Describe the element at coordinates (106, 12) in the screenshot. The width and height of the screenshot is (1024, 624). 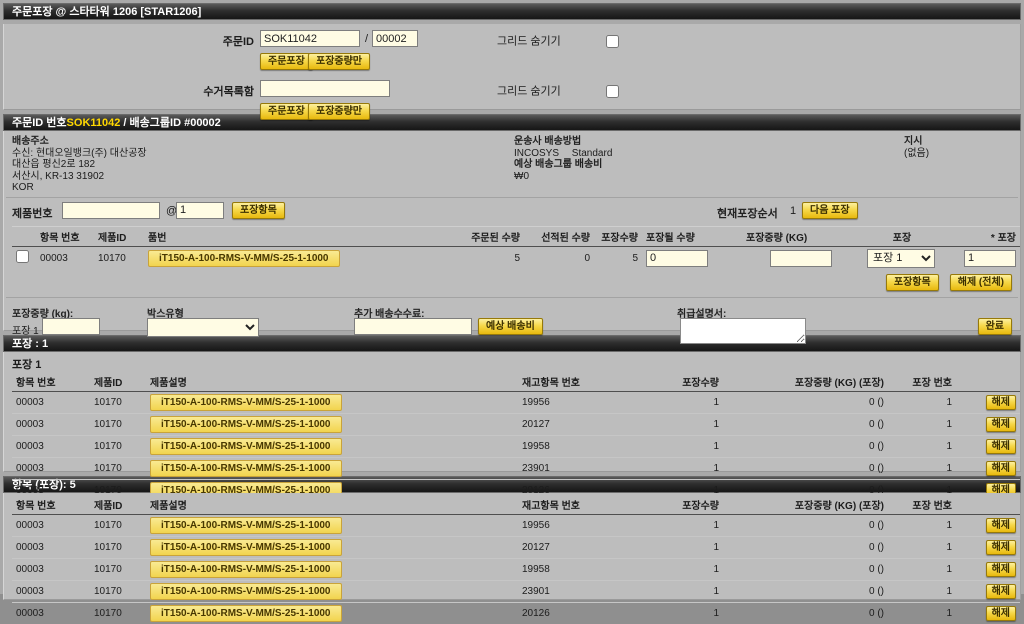
I see `page-title: 주문포장 @ 스타타워 1206 [STAR1206]` at that location.